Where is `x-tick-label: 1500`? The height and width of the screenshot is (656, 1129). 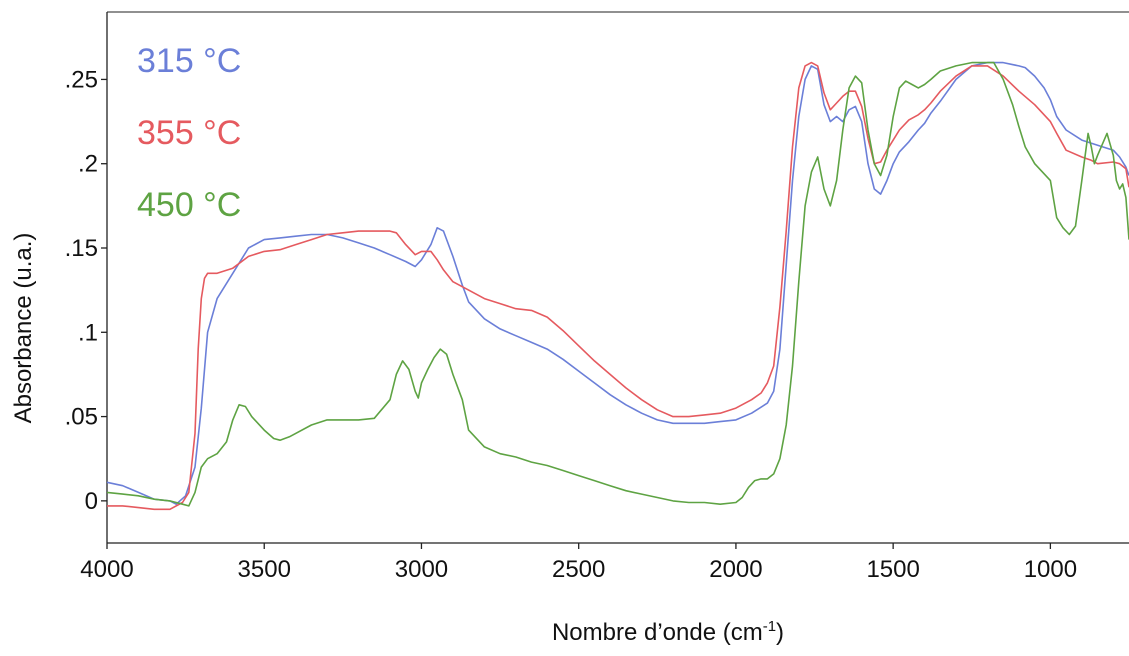
x-tick-label: 1500 is located at coordinates (892, 569).